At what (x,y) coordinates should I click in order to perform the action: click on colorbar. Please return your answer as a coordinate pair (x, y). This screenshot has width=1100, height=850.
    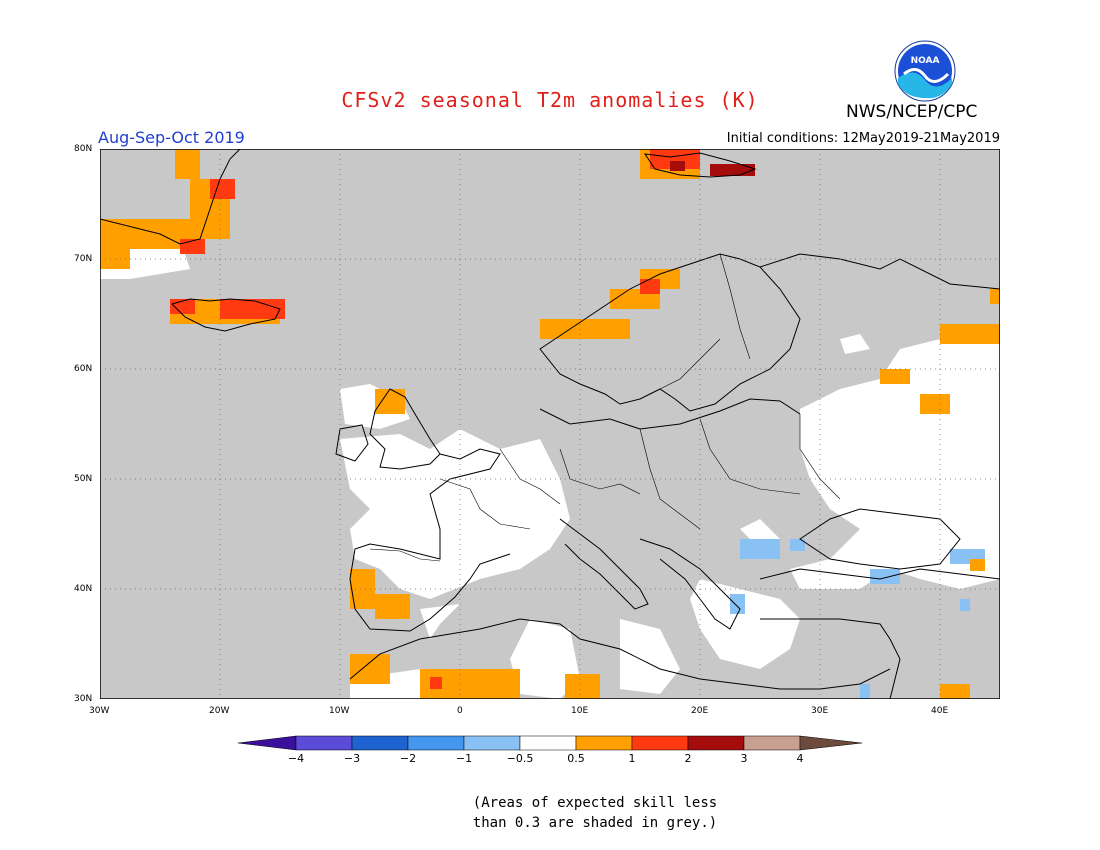
    Looking at the image, I should click on (550, 743).